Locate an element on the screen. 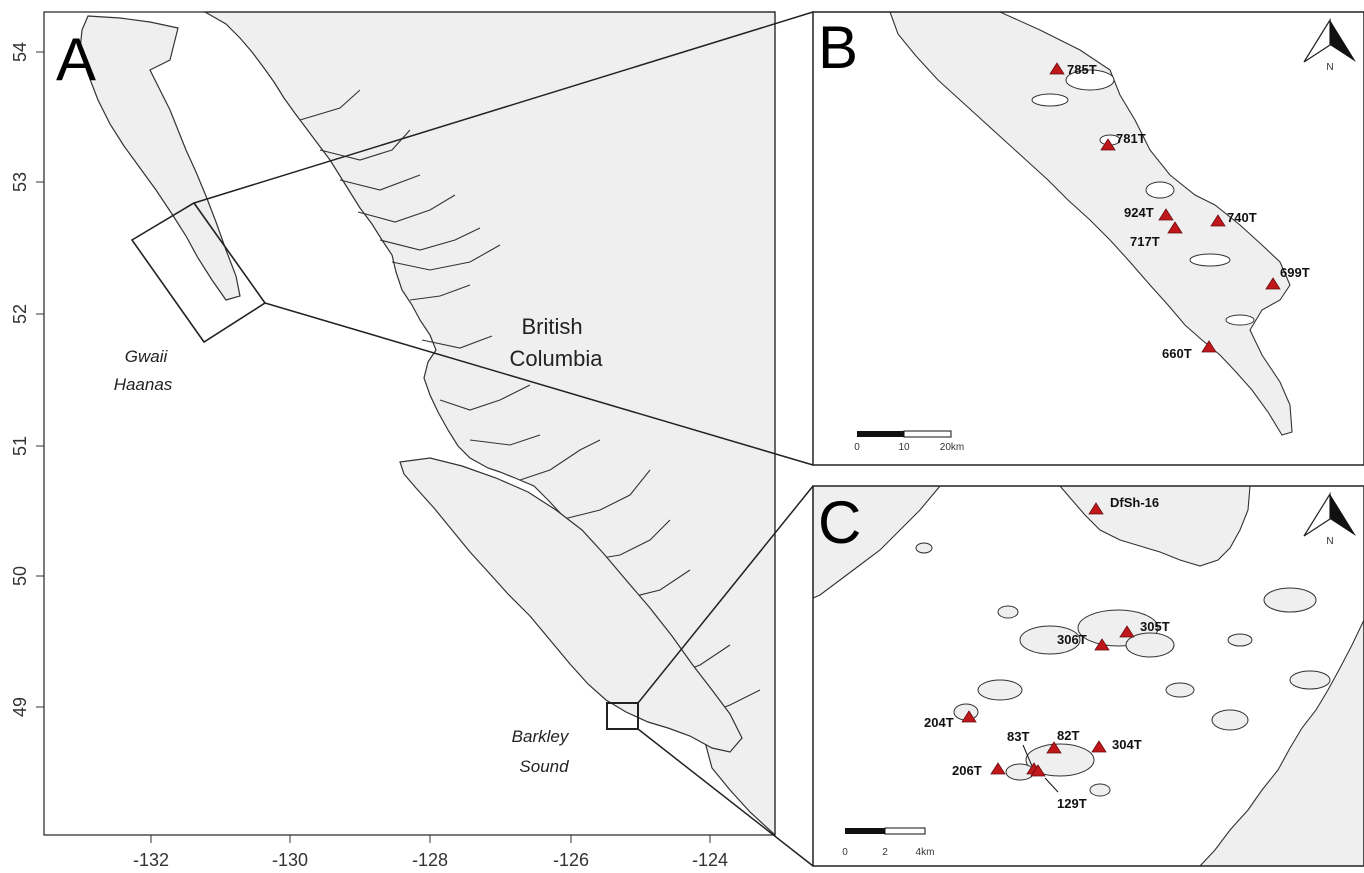 The height and width of the screenshot is (873, 1364). marker-717T is located at coordinates (1175, 227).